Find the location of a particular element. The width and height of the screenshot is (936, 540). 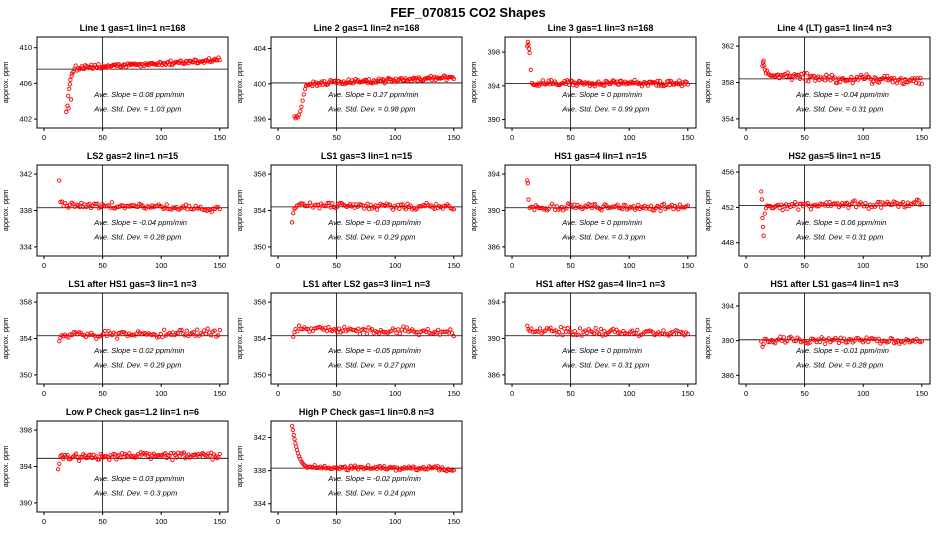

y-tick-label: 404 is located at coordinates (259, 48).